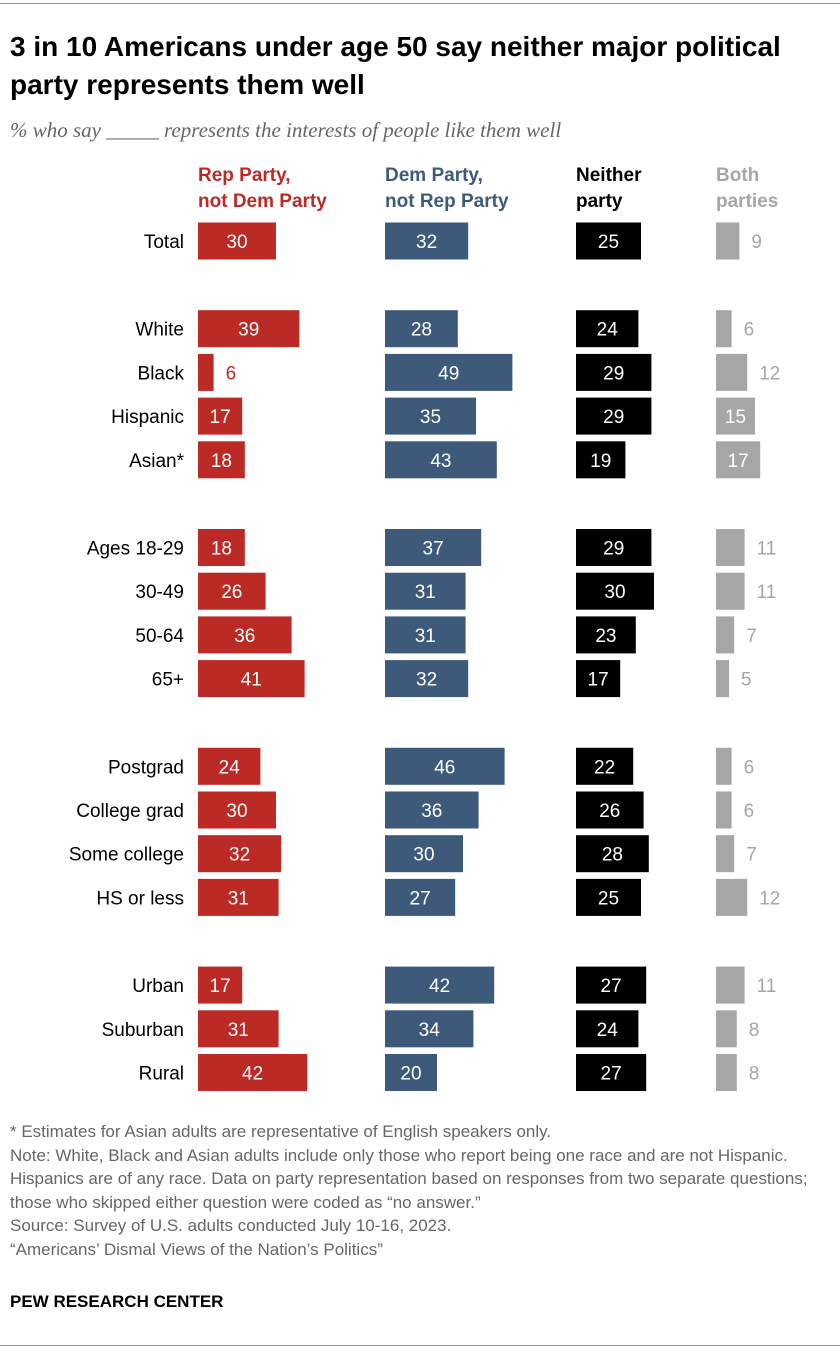  I want to click on data-label: 43, so click(440, 461).